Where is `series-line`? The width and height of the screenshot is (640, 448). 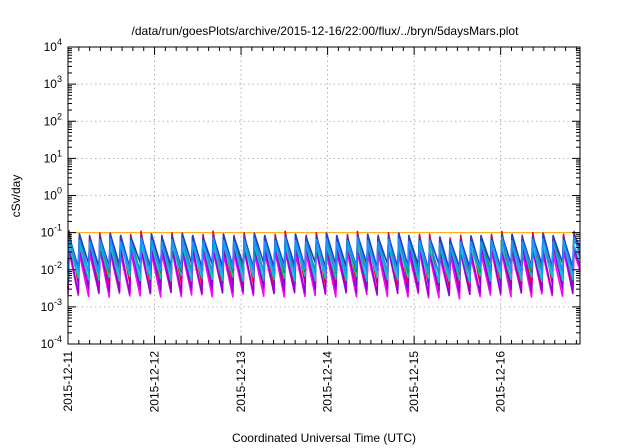
series-line is located at coordinates (324, 256).